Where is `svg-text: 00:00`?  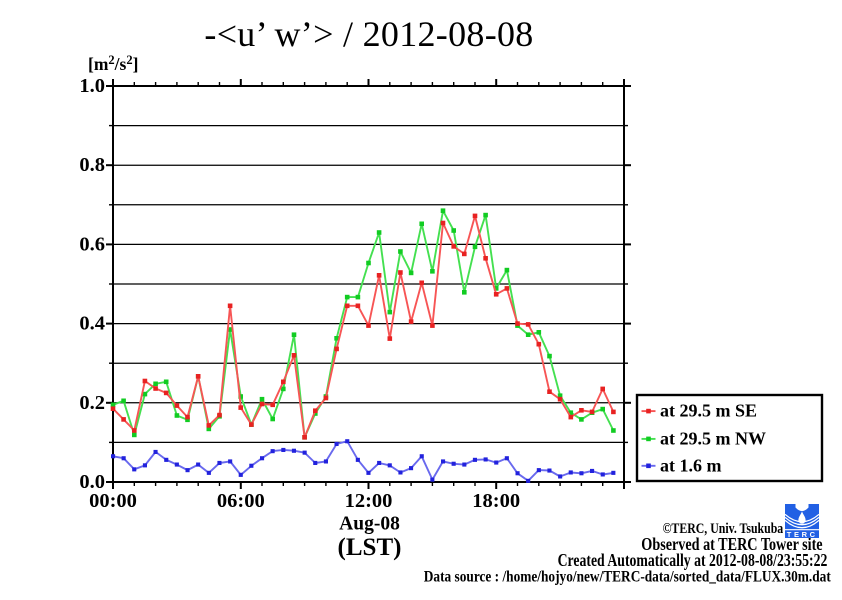 svg-text: 00:00 is located at coordinates (113, 501).